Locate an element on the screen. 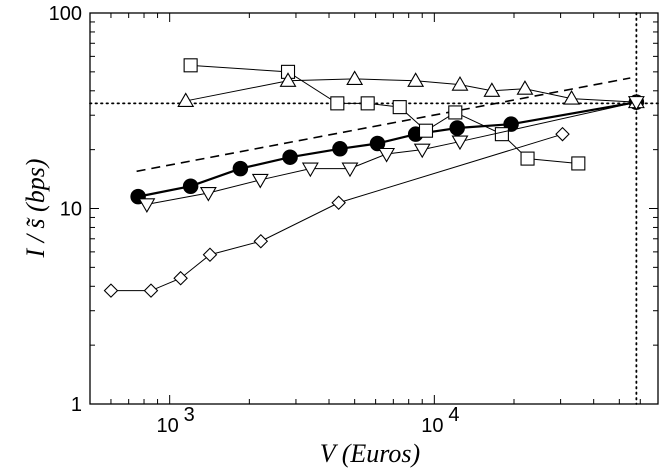  y-tick-label: 1 is located at coordinates (76, 405).